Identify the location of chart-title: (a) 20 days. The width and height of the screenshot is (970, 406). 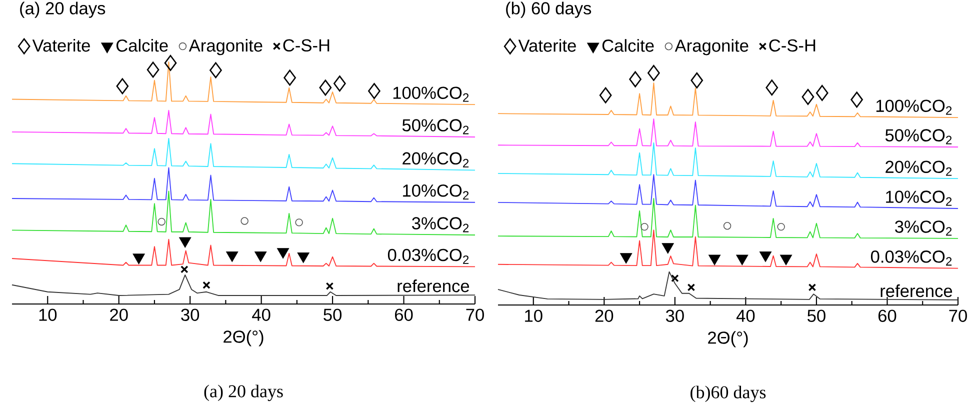
(63, 10).